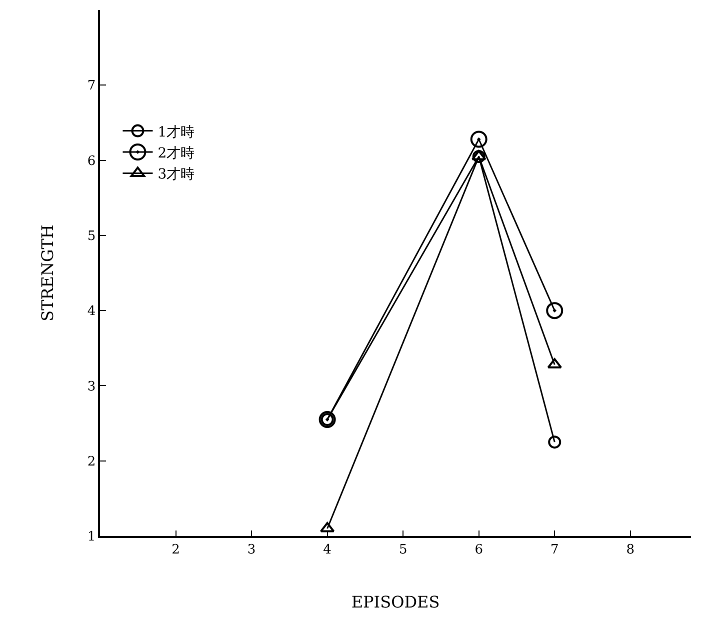 The image size is (701, 626). Describe the element at coordinates (176, 132) in the screenshot. I see `legend-label: 1才時` at that location.